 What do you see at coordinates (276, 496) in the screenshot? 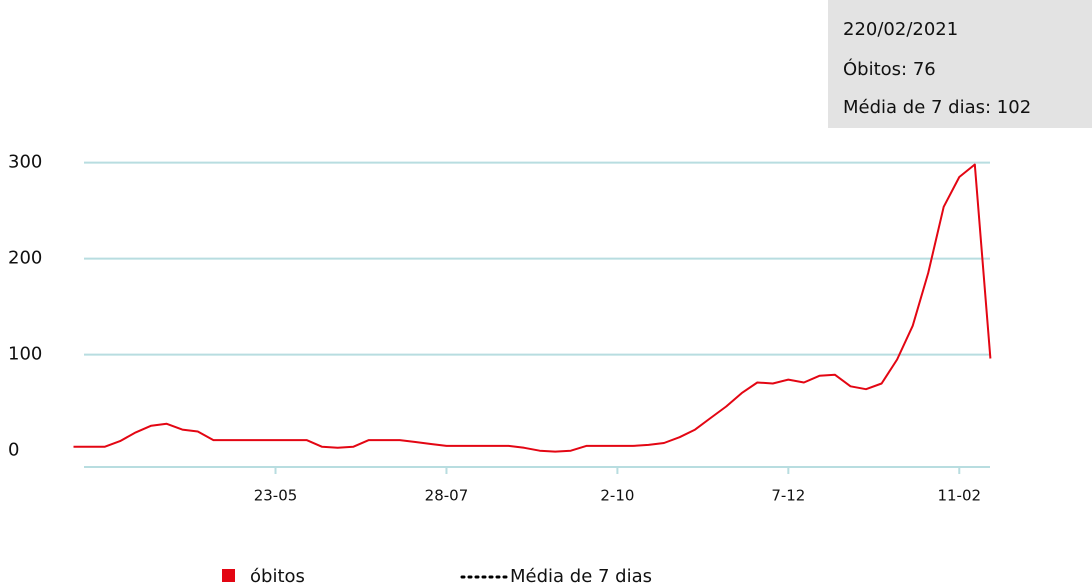
I see `x-tick-label: 23-05` at bounding box center [276, 496].